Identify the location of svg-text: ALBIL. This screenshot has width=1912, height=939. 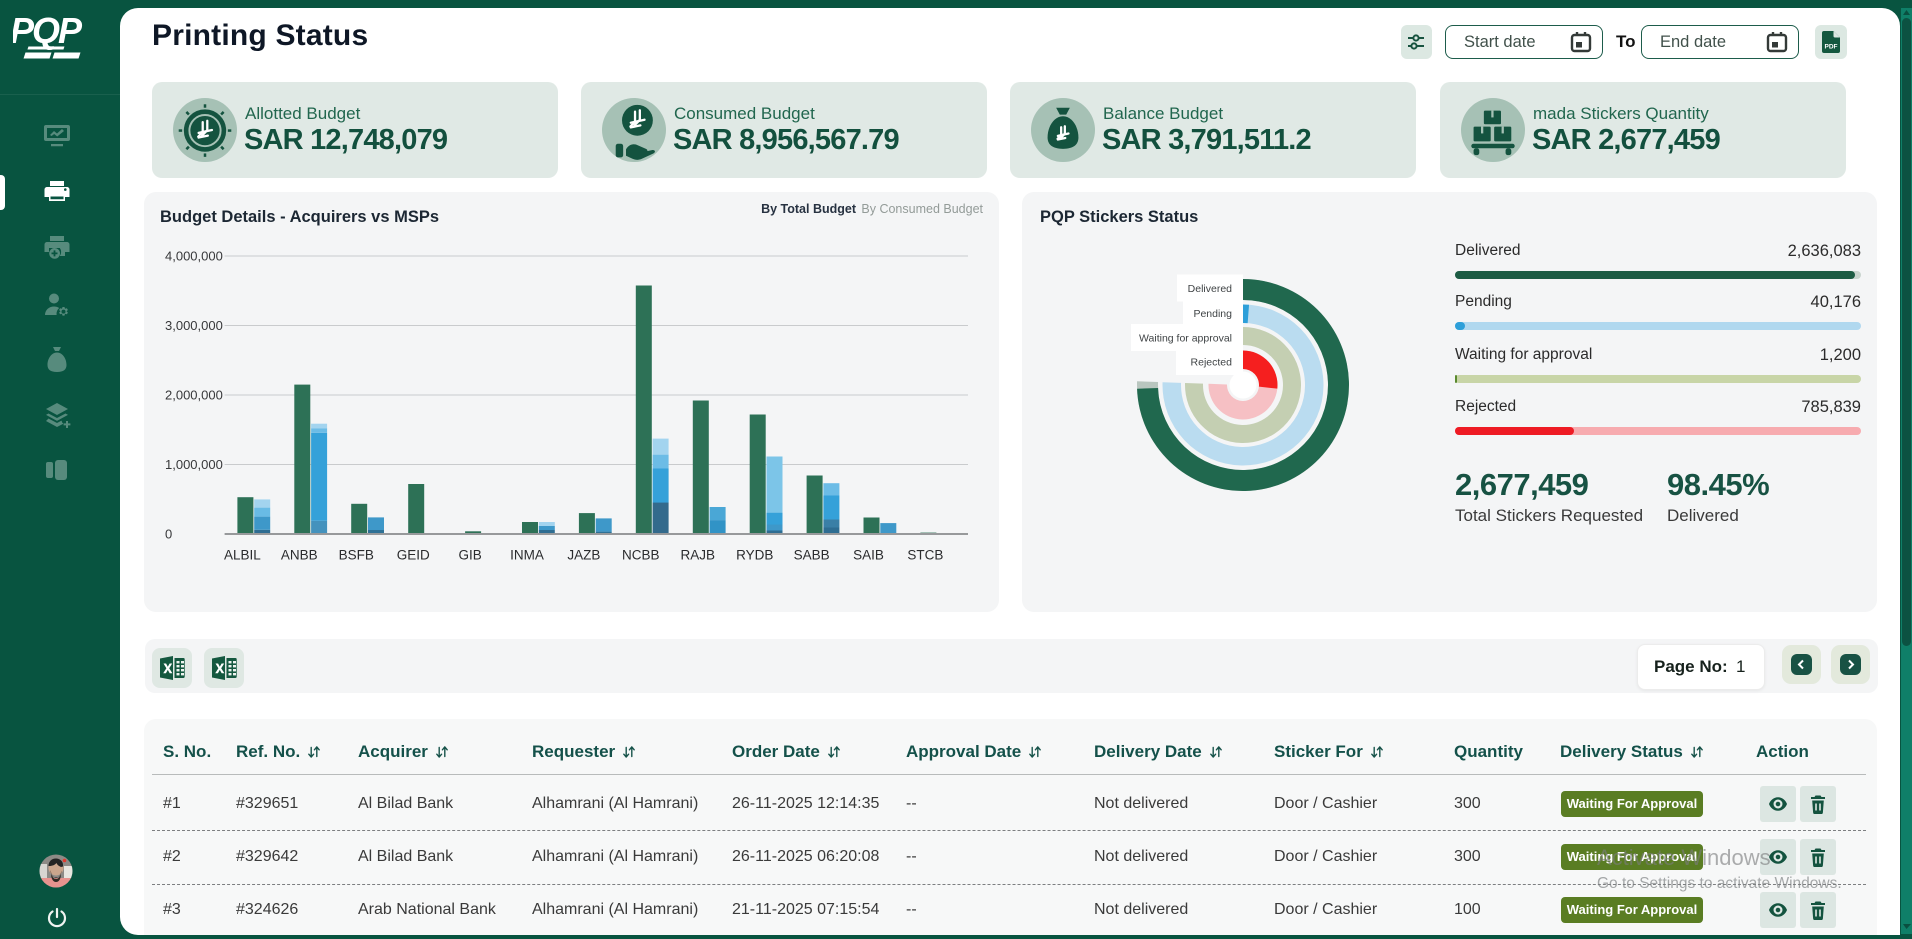
(242, 555).